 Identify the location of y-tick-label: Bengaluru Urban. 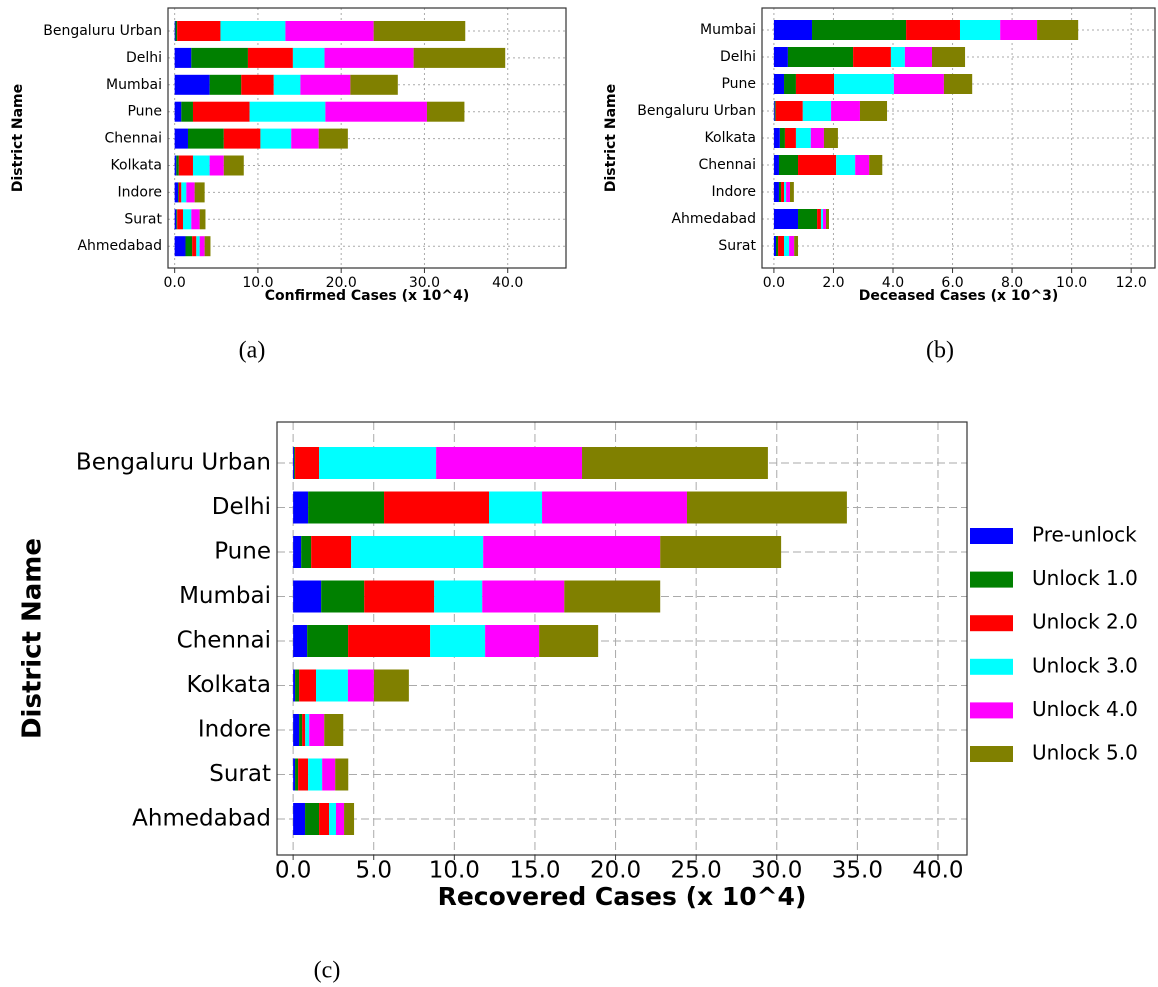
(102, 31).